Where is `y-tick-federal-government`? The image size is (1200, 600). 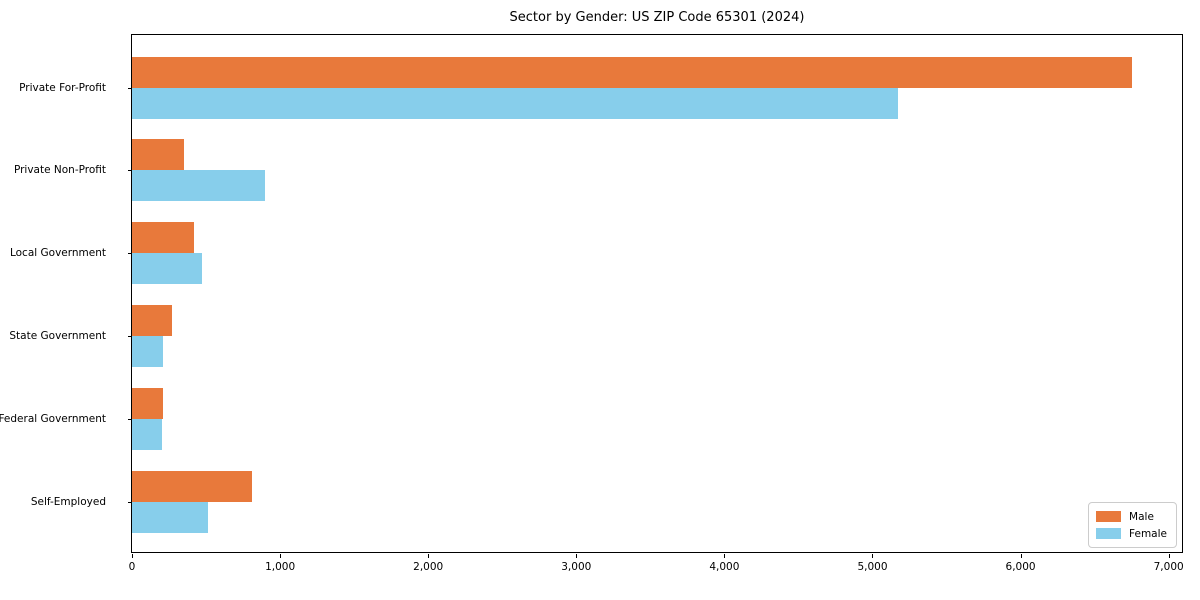 y-tick-federal-government is located at coordinates (130, 419).